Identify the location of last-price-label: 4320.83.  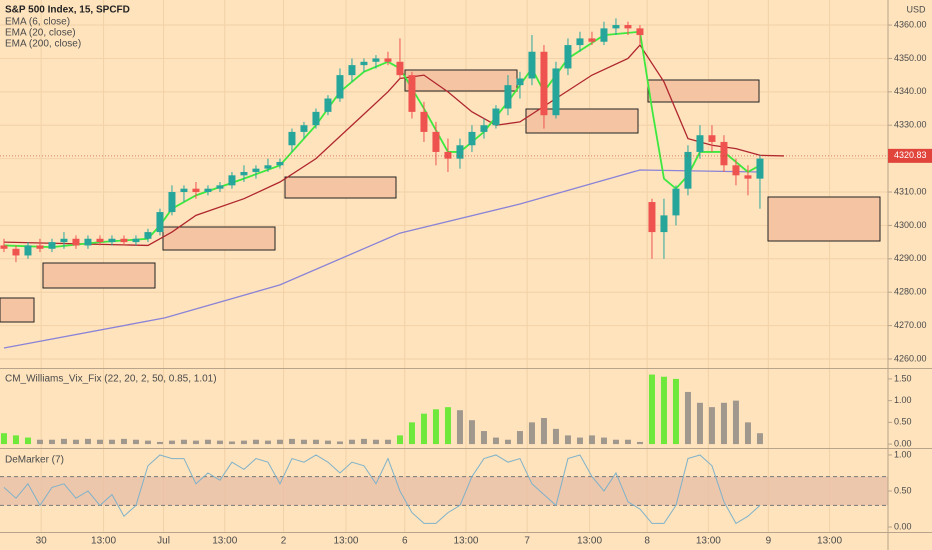
(910, 155).